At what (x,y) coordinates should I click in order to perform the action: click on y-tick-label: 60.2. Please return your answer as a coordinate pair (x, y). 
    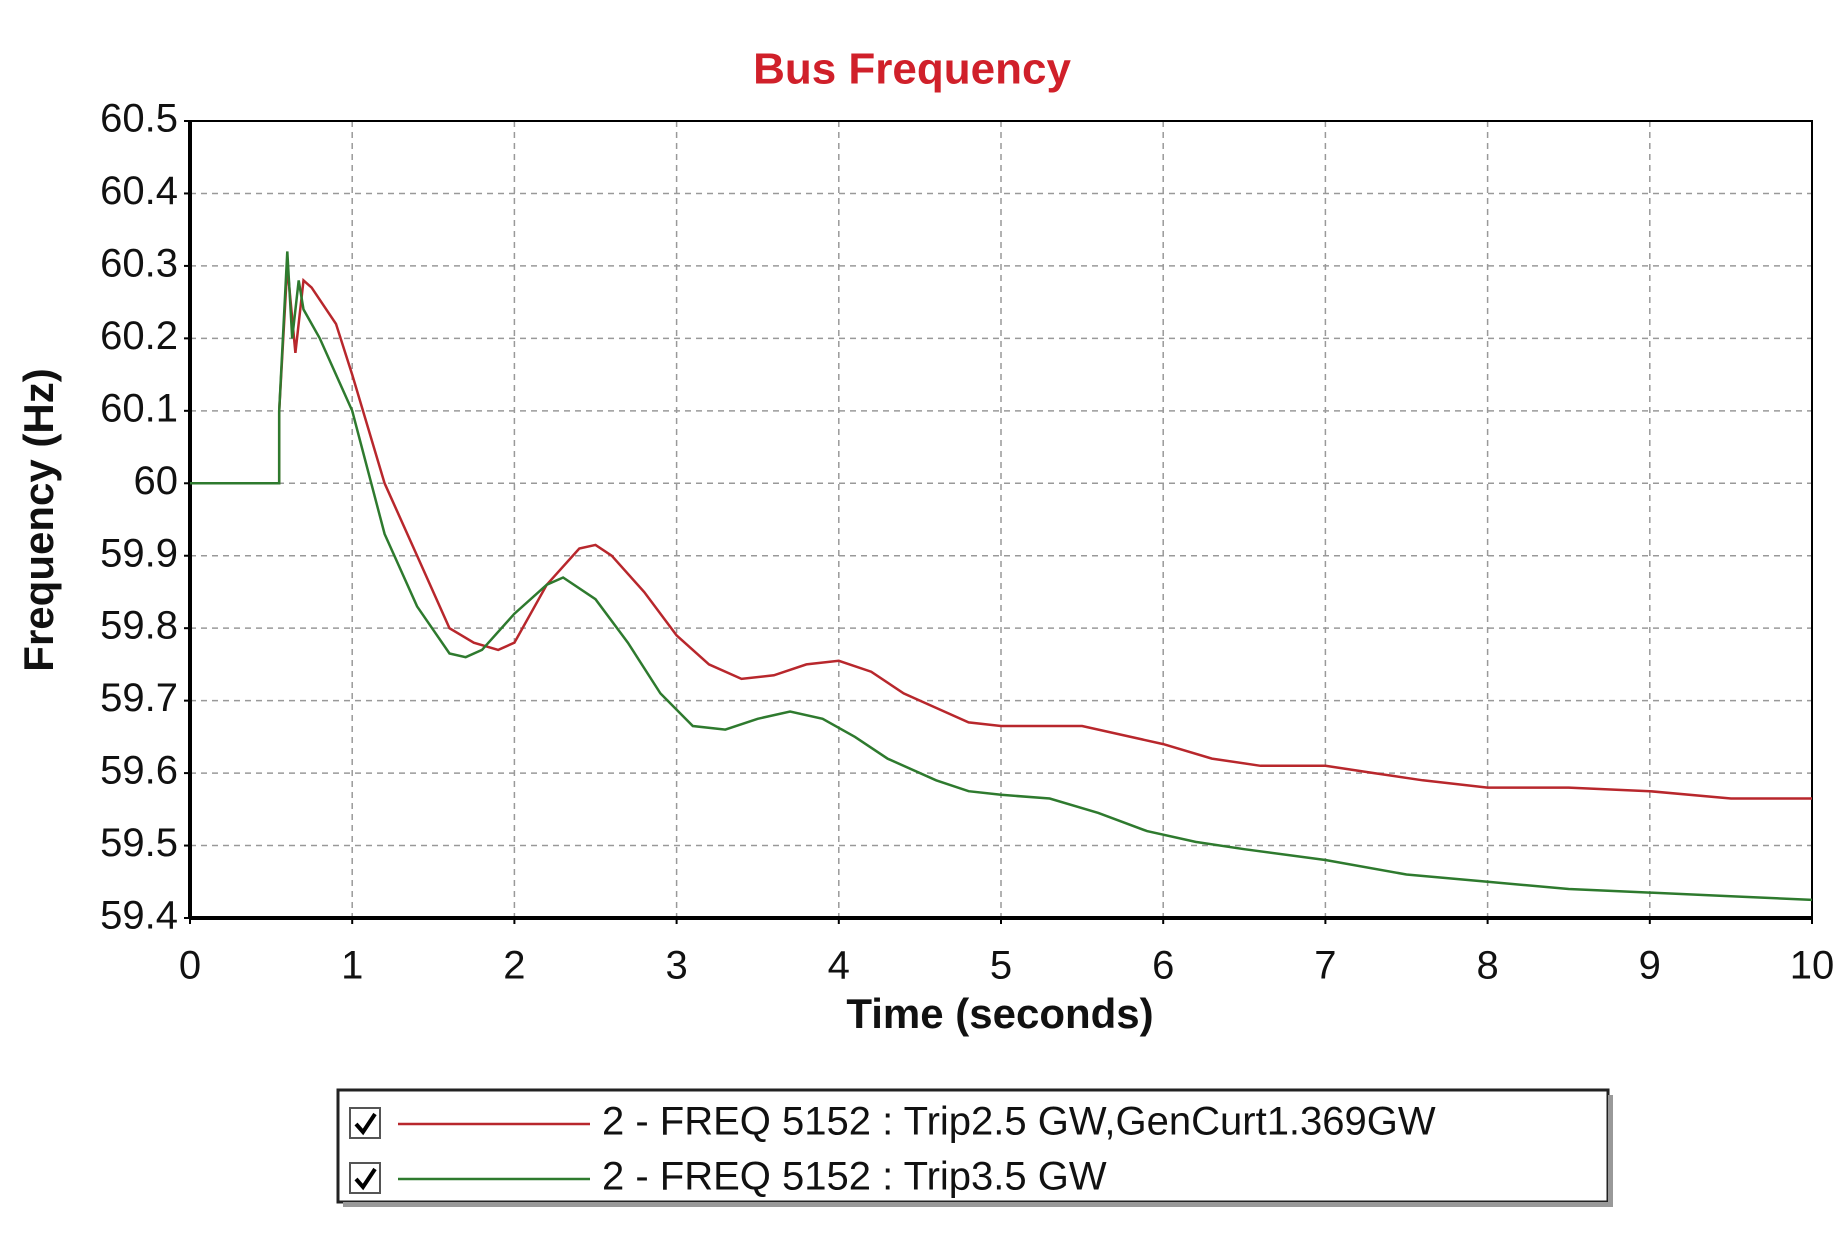
    Looking at the image, I should click on (139, 336).